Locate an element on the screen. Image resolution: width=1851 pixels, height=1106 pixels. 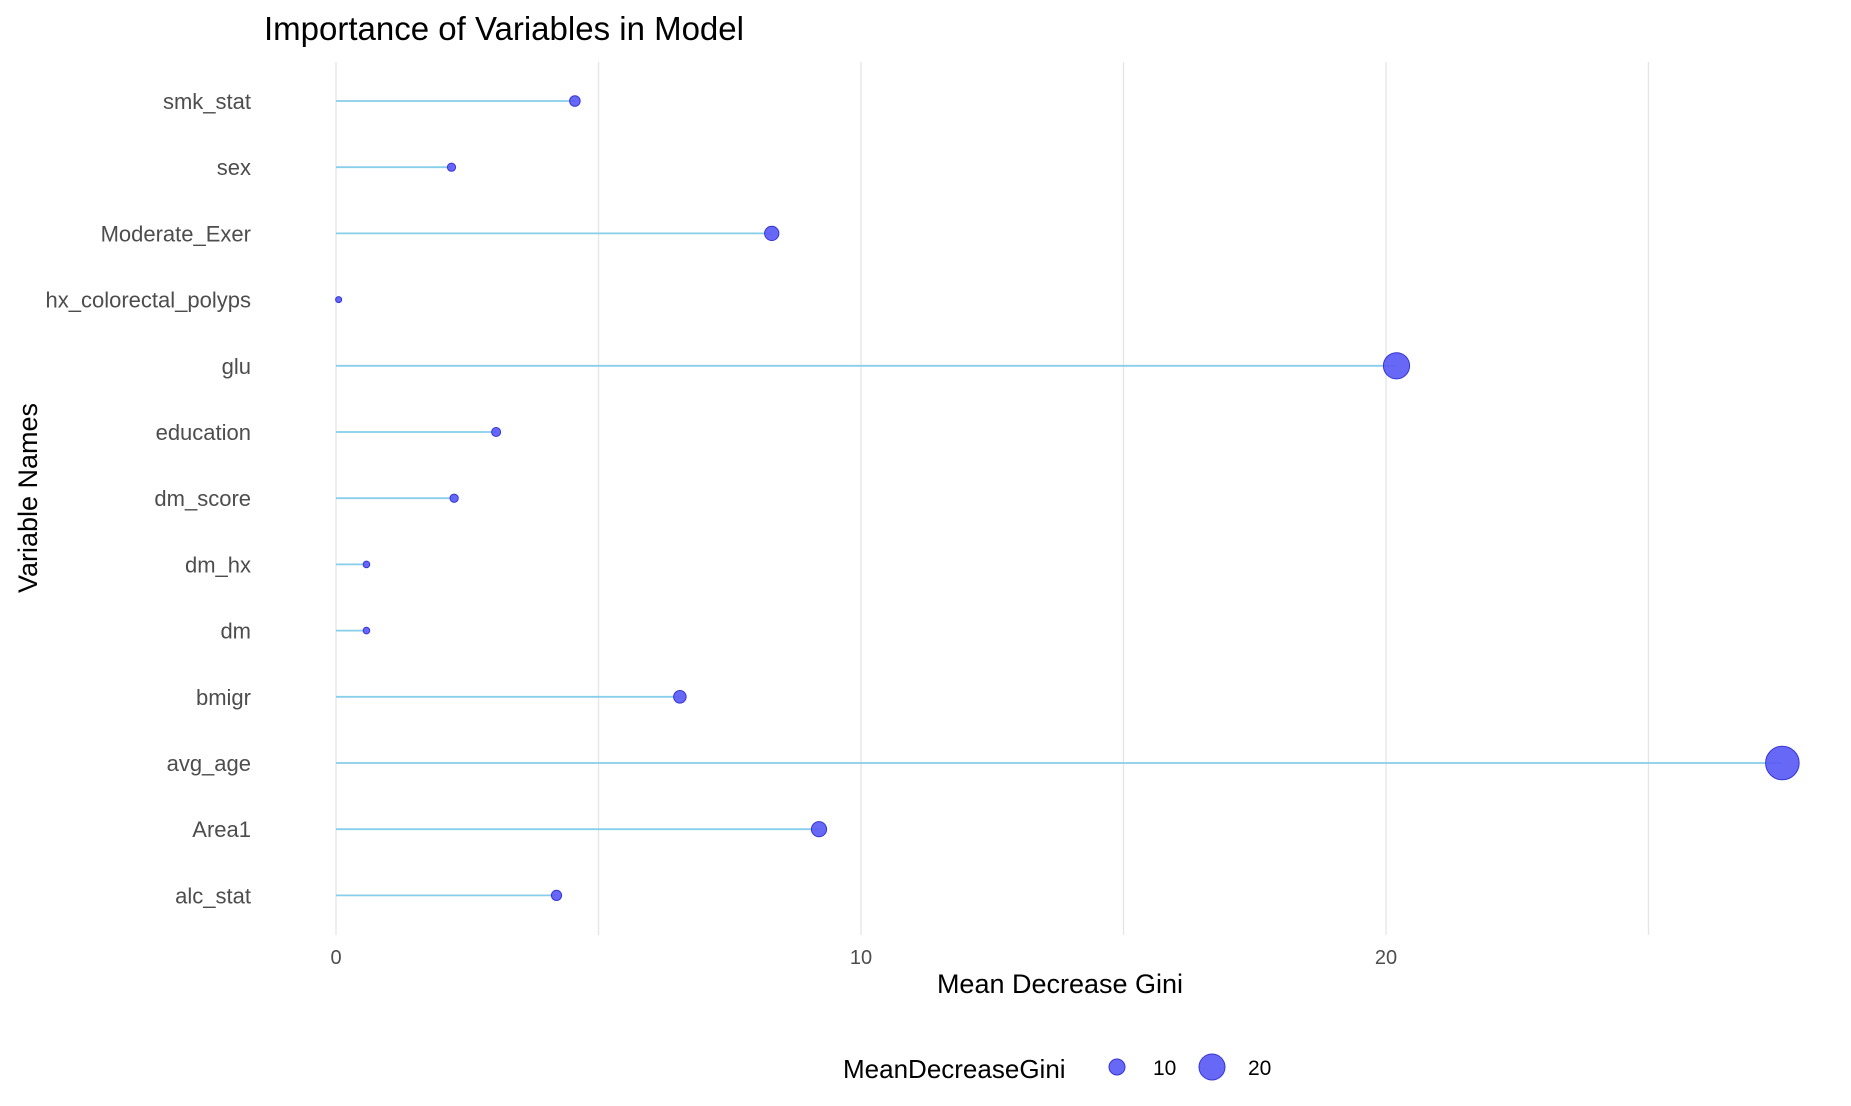
x-axis-title: Mean Decrease Gini is located at coordinates (1060, 984).